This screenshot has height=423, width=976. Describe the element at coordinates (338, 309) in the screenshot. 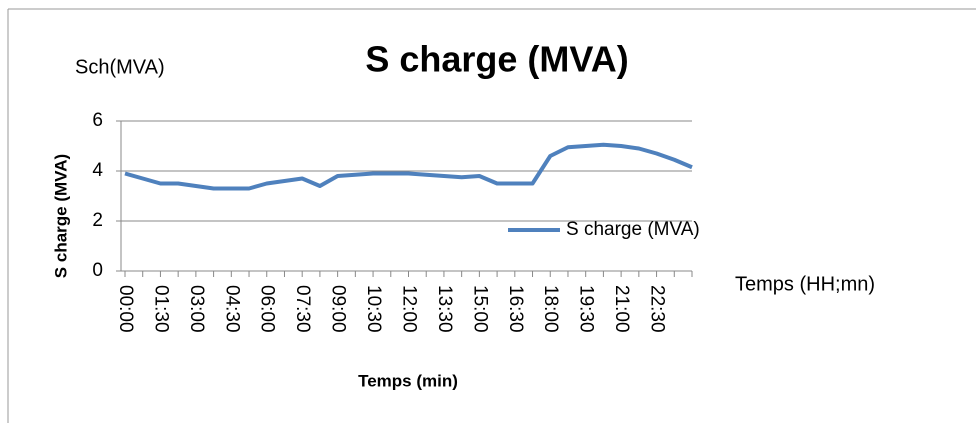

I see `x-tick-label: 09:00` at that location.